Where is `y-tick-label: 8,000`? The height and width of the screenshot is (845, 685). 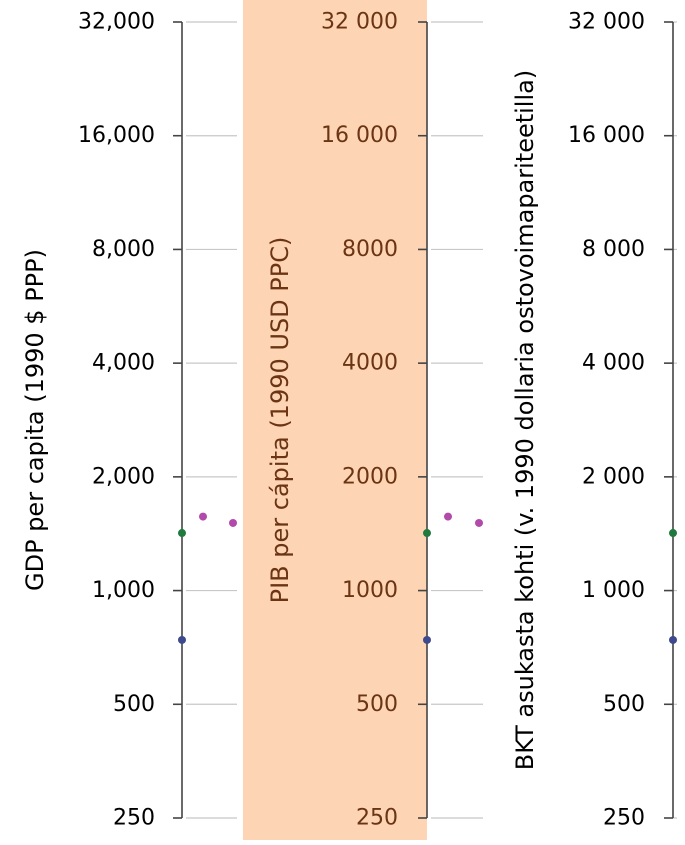
y-tick-label: 8,000 is located at coordinates (123, 249).